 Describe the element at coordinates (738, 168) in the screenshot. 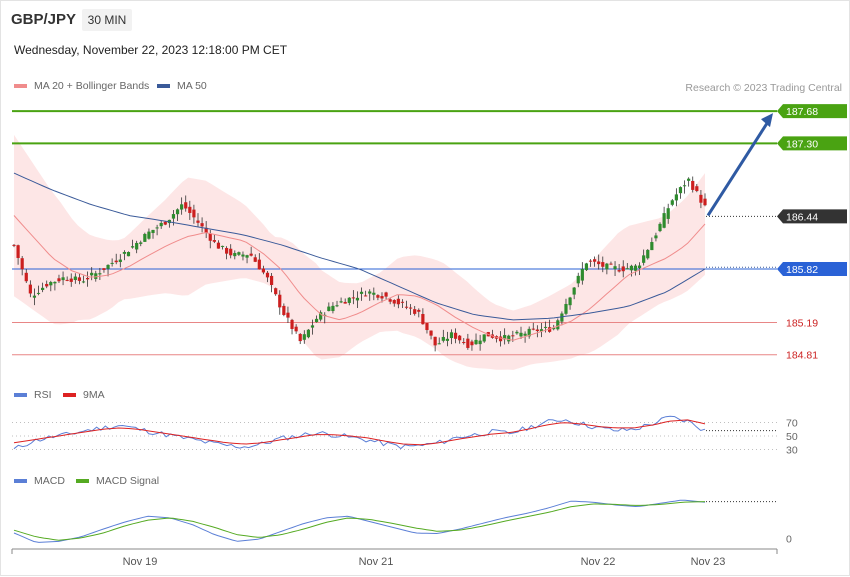

I see `forecast-arrow-shaft` at that location.